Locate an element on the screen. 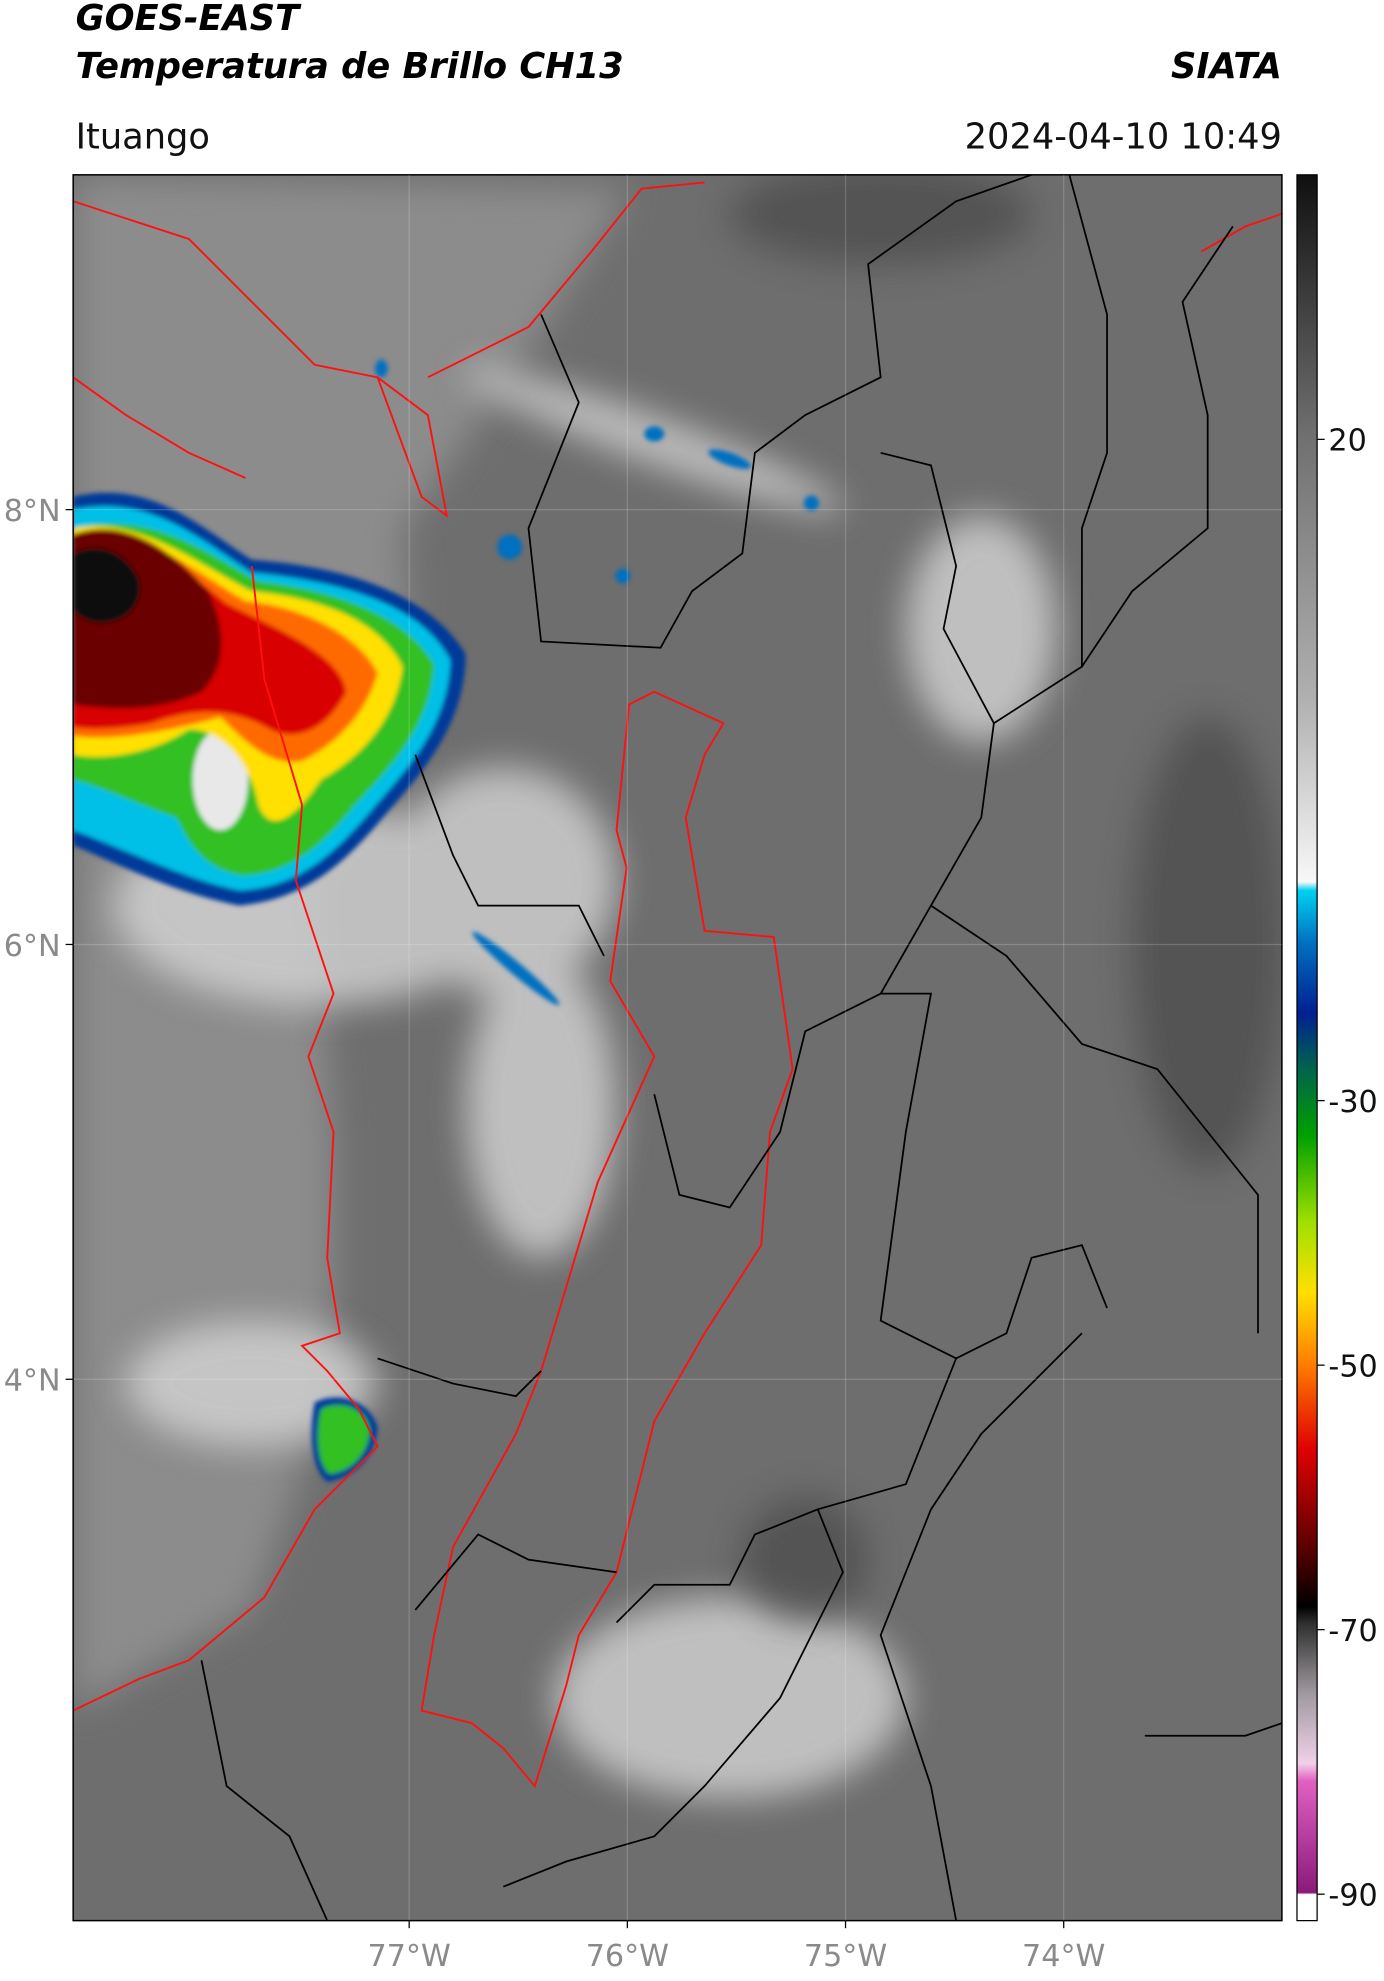  y-tick-label: 8°N is located at coordinates (32, 511).